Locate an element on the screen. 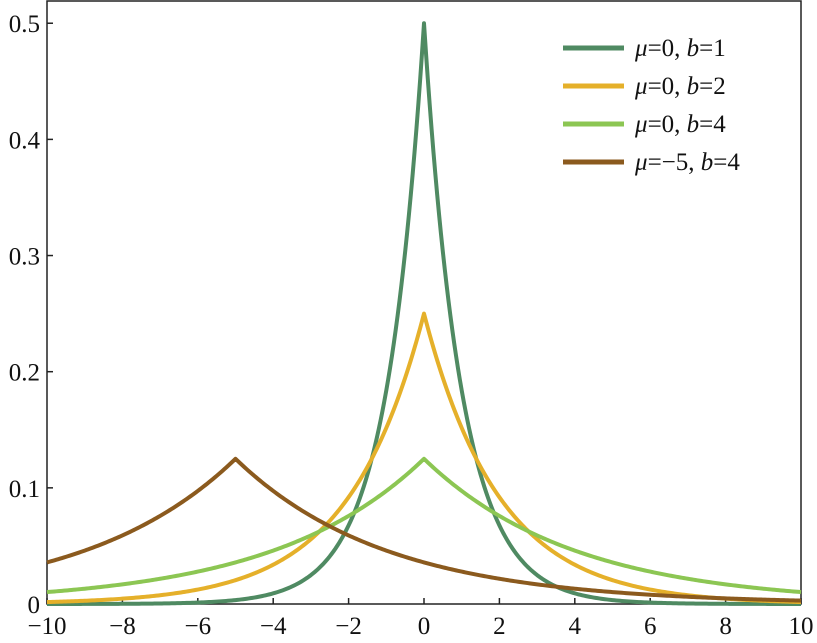  legend-label-2: μ=0, b=2 is located at coordinates (680, 86).